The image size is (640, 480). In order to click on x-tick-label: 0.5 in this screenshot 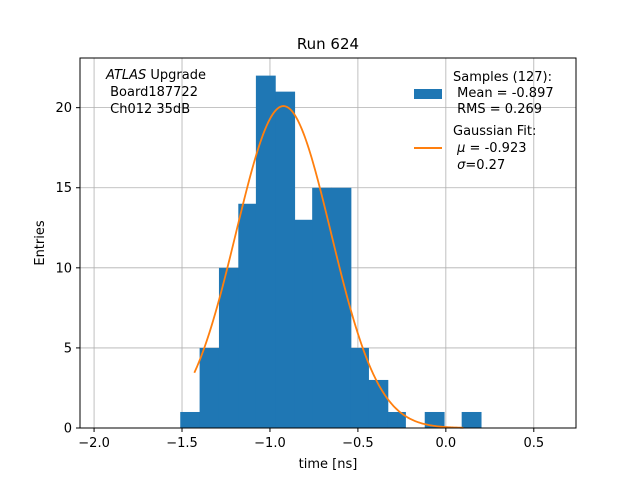, I will do `click(533, 443)`.